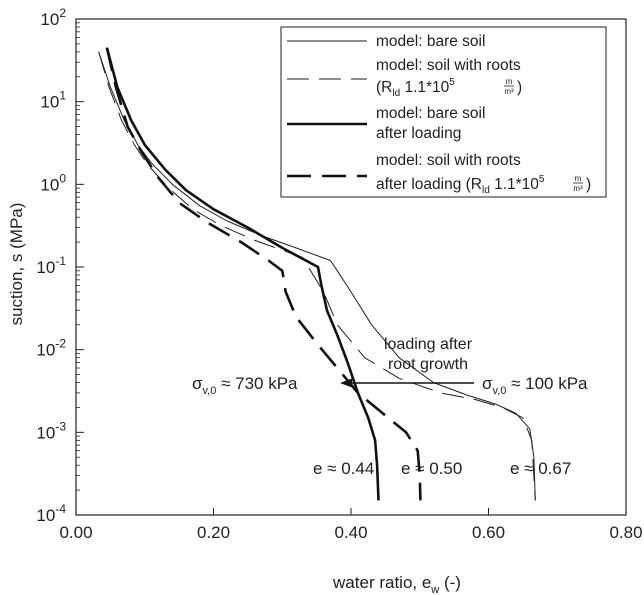 The image size is (644, 595). I want to click on x-tick-label-0: 0.00, so click(75, 532).